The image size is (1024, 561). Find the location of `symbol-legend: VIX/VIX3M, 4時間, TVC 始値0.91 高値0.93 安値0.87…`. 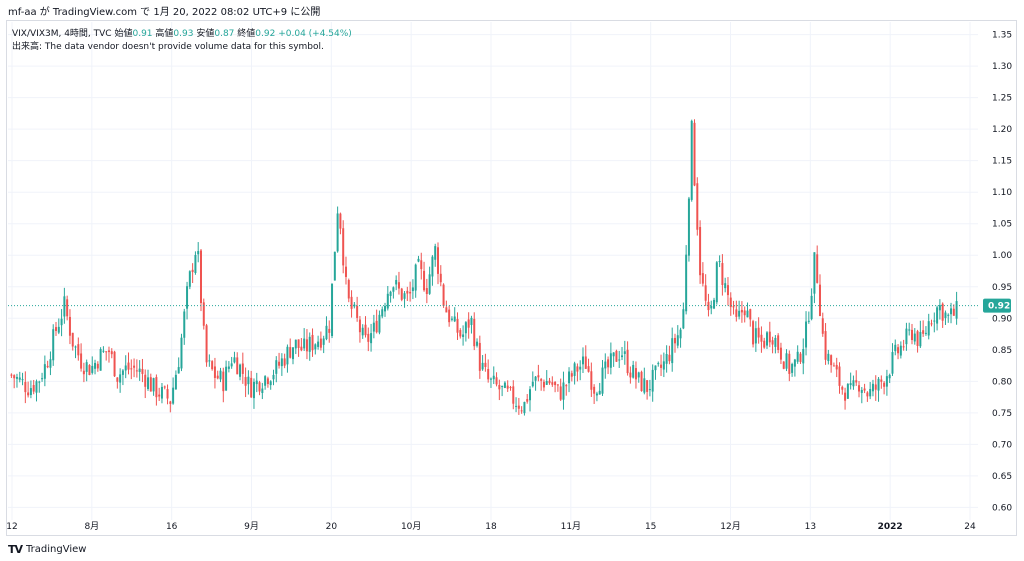

symbol-legend: VIX/VIX3M, 4時間, TVC 始値0.91 高値0.93 安値0.87… is located at coordinates (182, 32).